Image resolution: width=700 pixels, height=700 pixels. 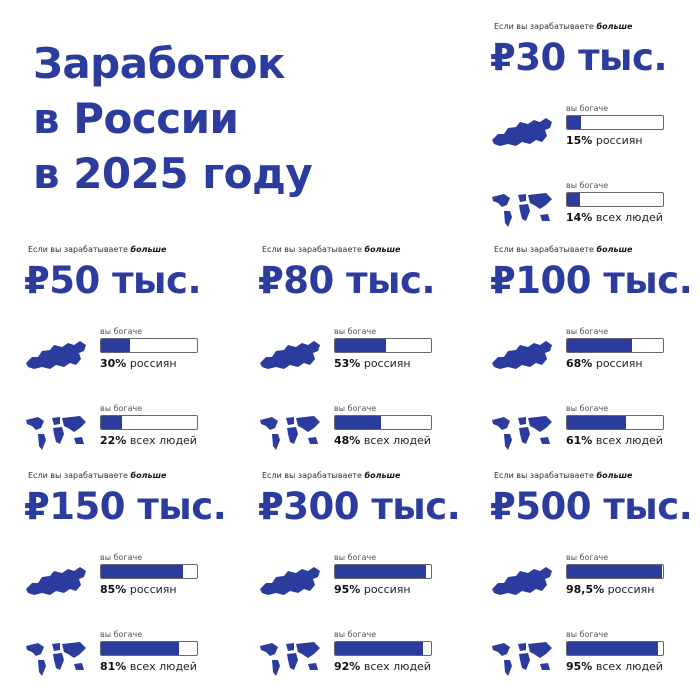 What do you see at coordinates (591, 280) in the screenshot?
I see `income-threshold: ₽100 тыс.` at bounding box center [591, 280].